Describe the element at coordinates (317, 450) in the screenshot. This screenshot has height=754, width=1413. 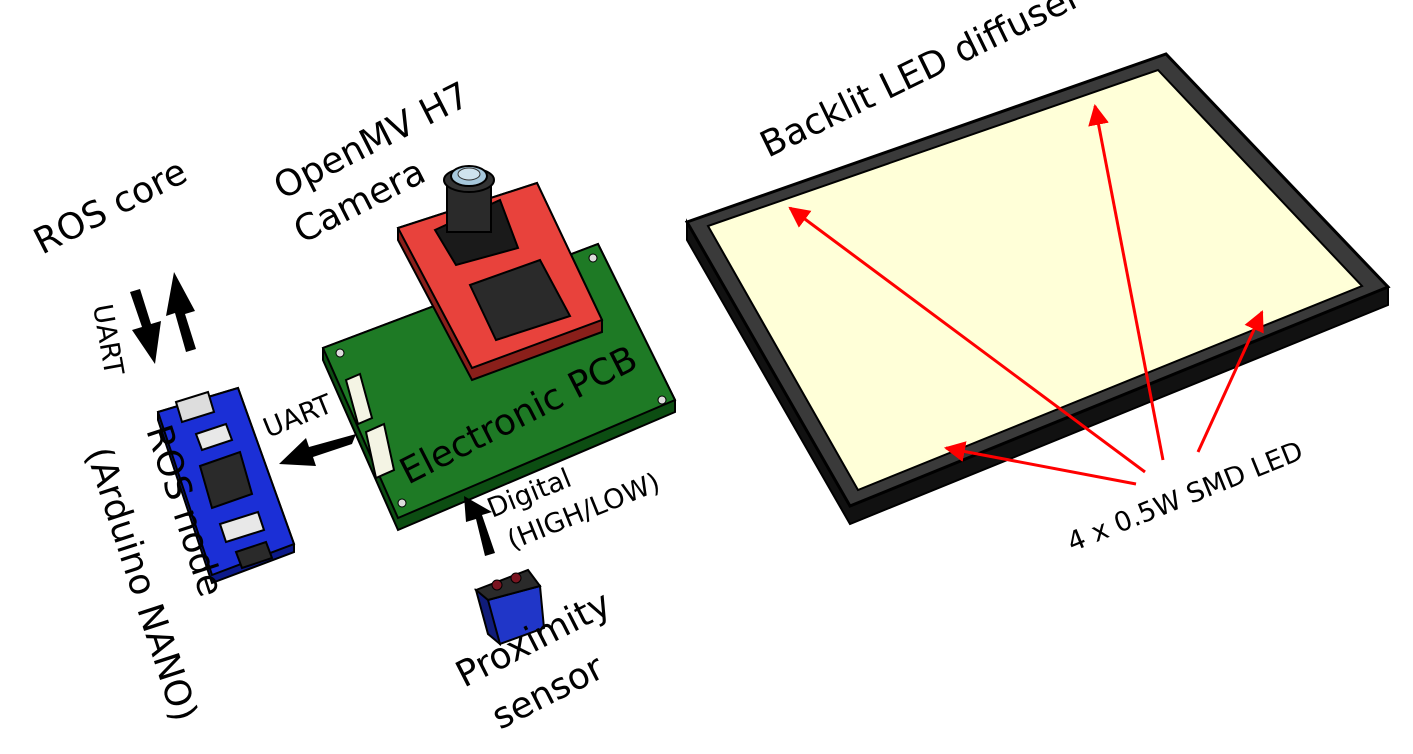
I see `uart-left-arrow-icon` at that location.